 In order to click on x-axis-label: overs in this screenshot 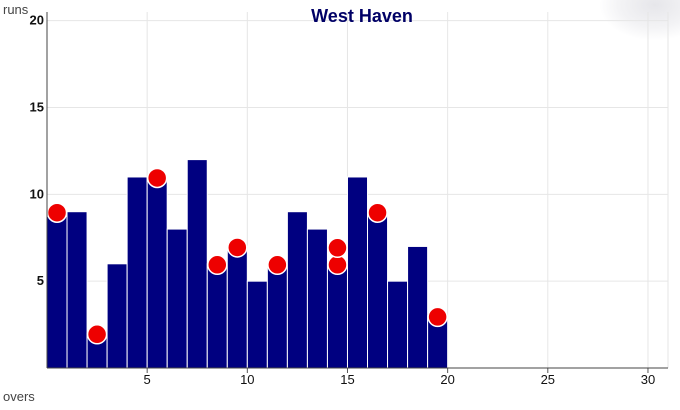, I will do `click(19, 396)`.